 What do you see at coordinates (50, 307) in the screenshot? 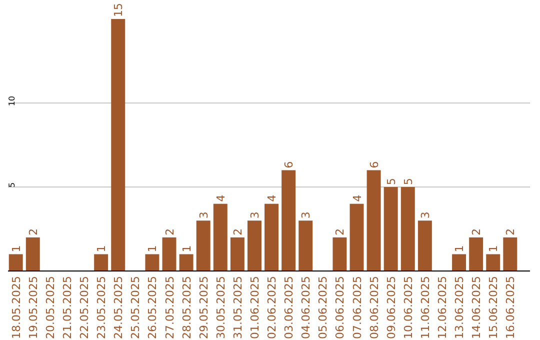
I see `x-tick-label: 20.05.2025` at bounding box center [50, 307].